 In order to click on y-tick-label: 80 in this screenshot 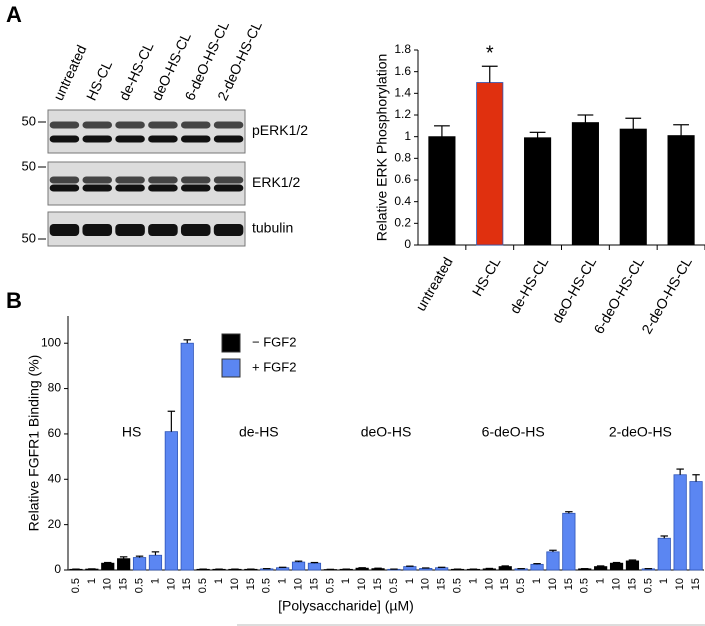, I will do `click(55, 388)`.